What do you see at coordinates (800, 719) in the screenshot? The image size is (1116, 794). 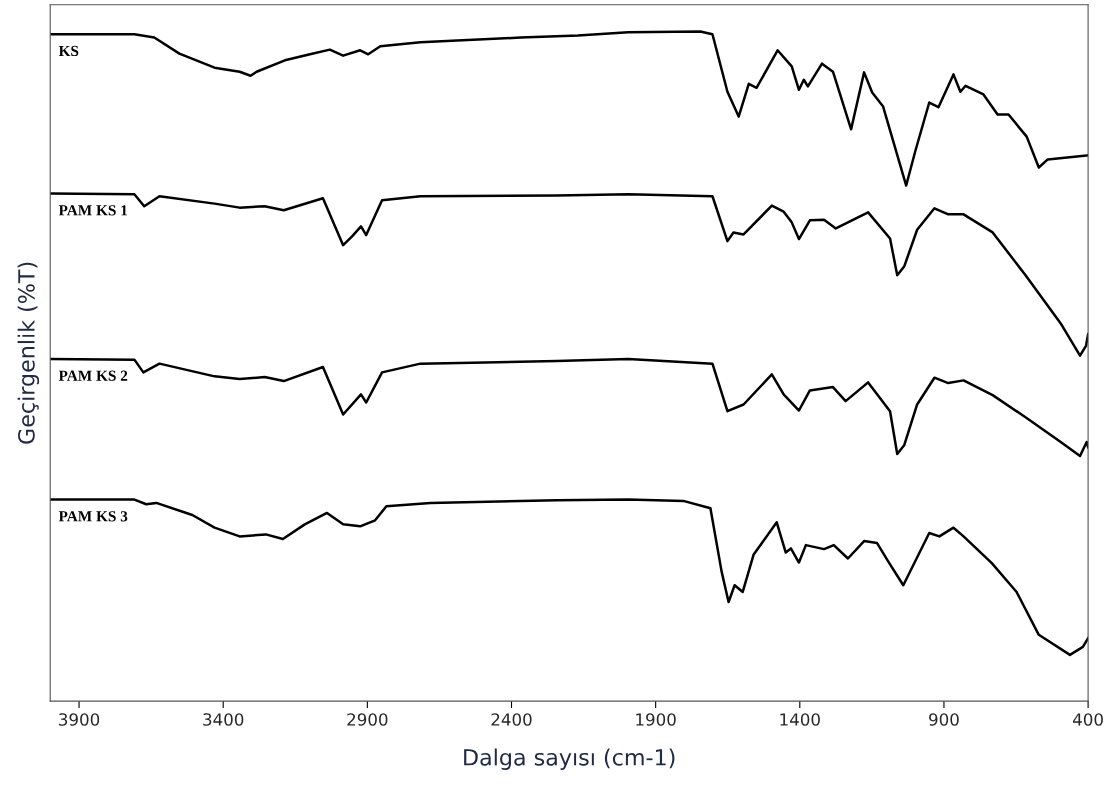 I see `x-tick-label: 1400` at bounding box center [800, 719].